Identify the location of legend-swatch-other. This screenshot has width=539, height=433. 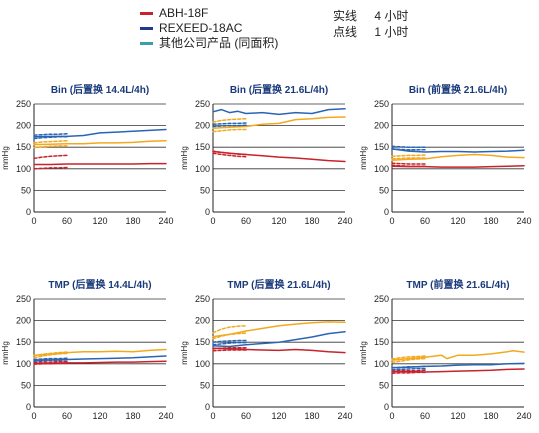
(146, 43).